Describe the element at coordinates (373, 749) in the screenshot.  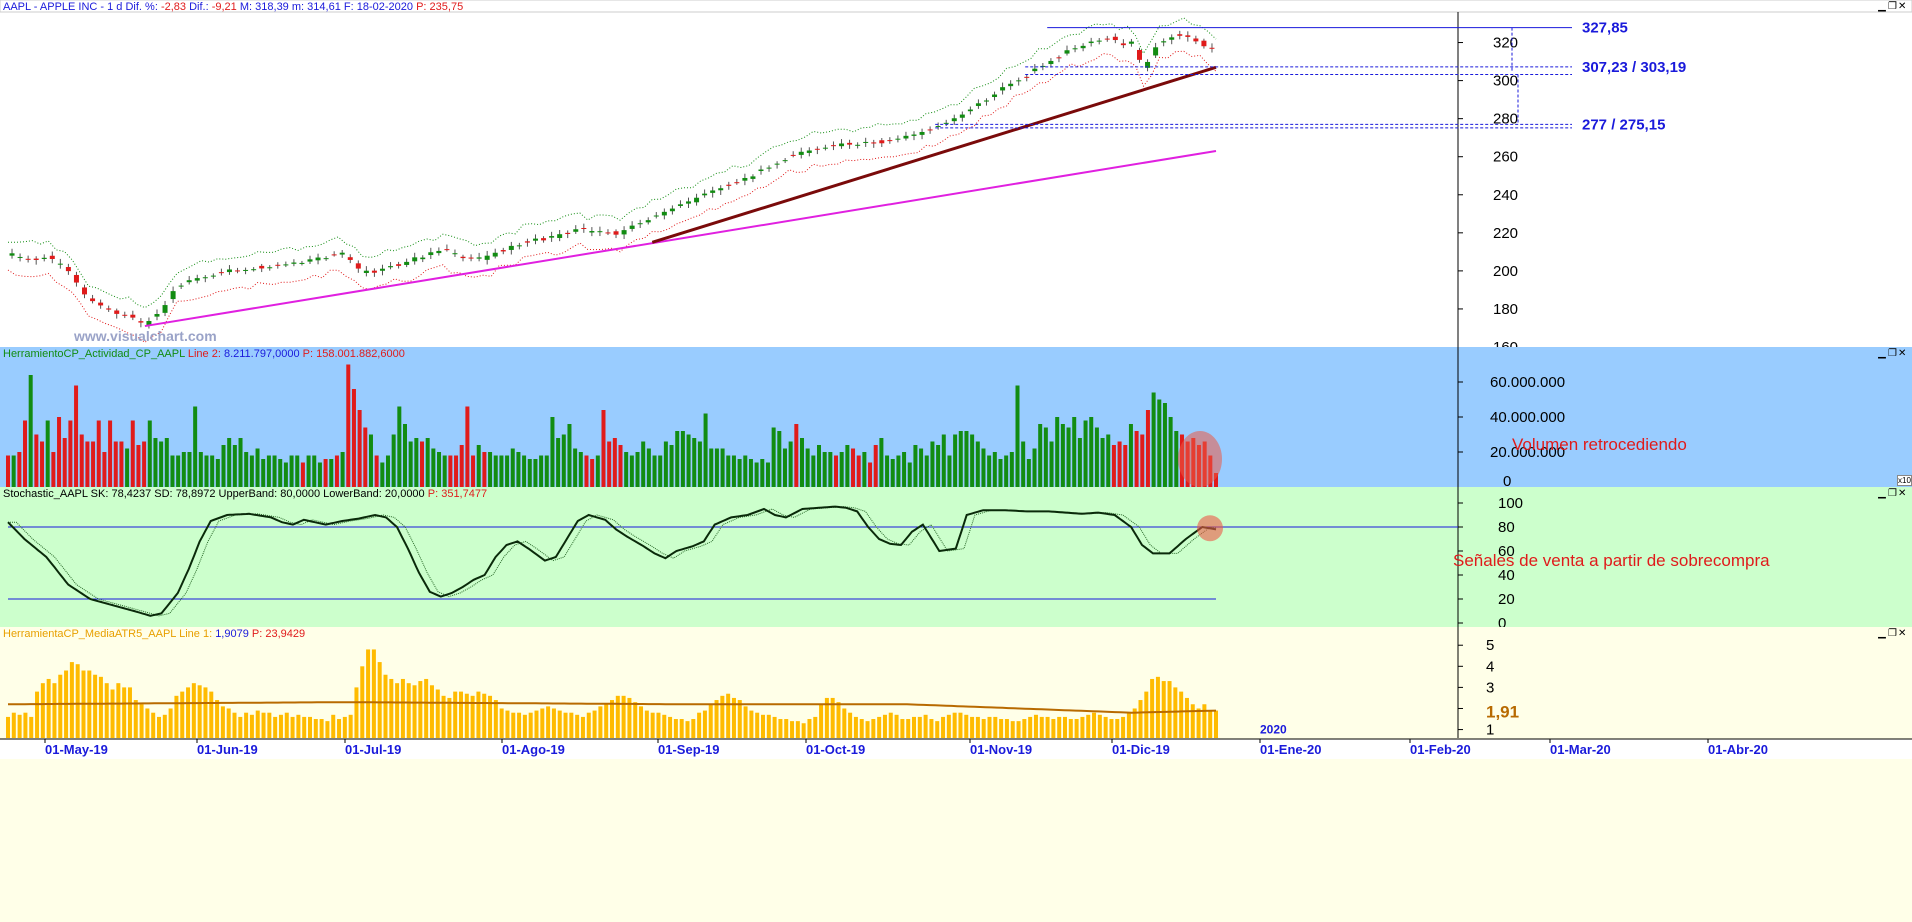
I see `x-tick-label: 01-Jul-19` at that location.